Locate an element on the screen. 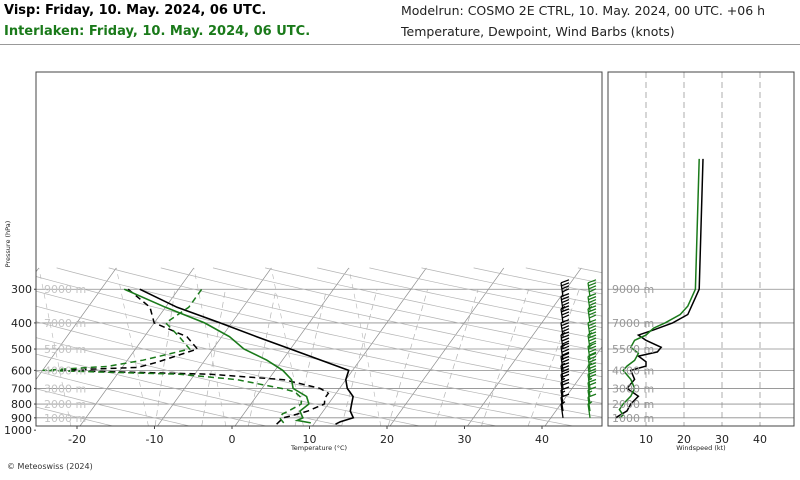 This screenshot has width=800, height=480. pressure-tick-label: 600 is located at coordinates (21, 370).